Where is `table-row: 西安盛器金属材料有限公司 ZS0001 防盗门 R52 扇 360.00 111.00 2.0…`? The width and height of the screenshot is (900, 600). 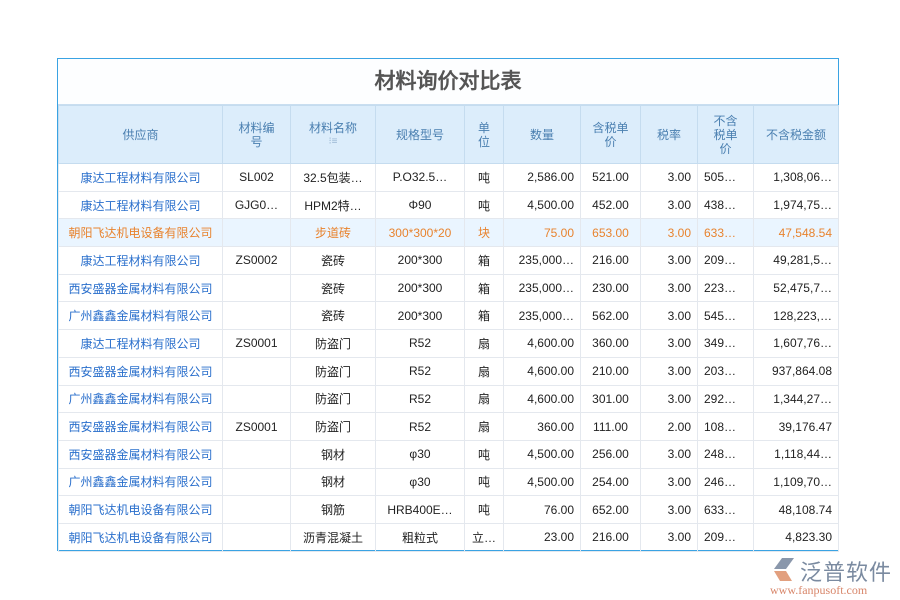 table-row: 西安盛器金属材料有限公司 ZS0001 防盗门 R52 扇 360.00 111.00 2.0… is located at coordinates (448, 426).